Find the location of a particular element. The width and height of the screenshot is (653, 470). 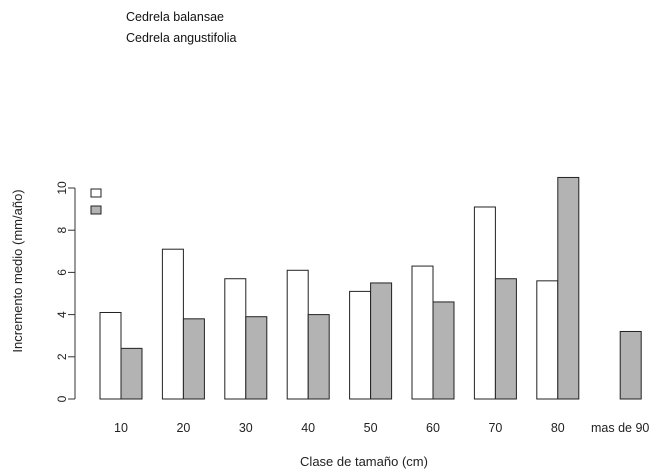

legend-label-balansae: Cedrela balansae is located at coordinates (175, 17).